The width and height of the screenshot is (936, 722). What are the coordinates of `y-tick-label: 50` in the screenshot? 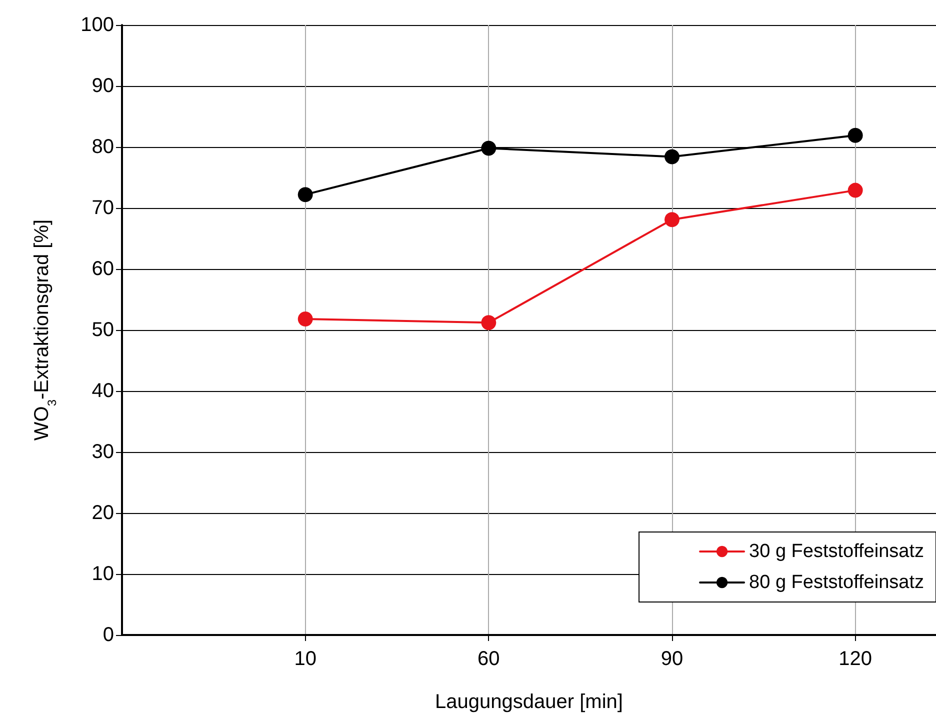 It's located at (103, 330).